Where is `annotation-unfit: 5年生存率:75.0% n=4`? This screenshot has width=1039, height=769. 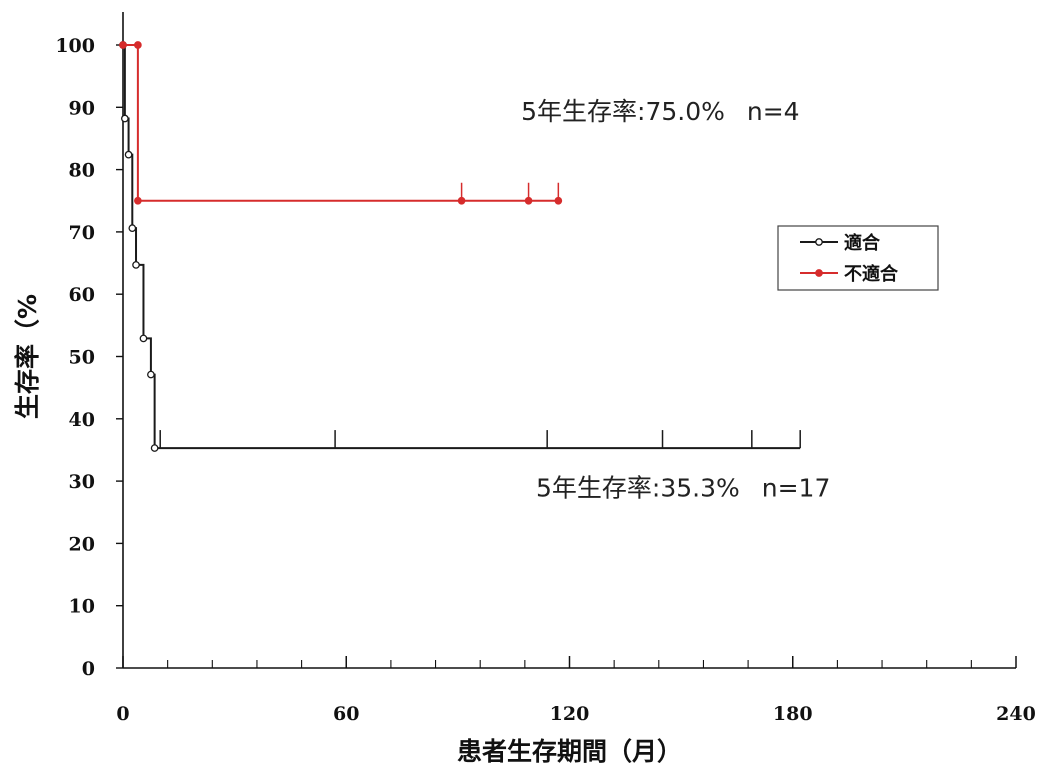 annotation-unfit: 5年生存率:75.0% n=4 is located at coordinates (660, 111).